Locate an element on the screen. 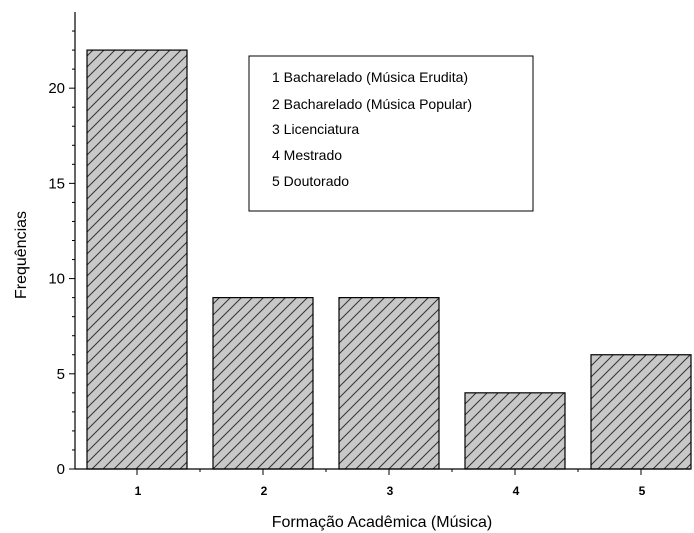 The width and height of the screenshot is (694, 533). legend-item-3: 3 Licenciatura is located at coordinates (315, 129).